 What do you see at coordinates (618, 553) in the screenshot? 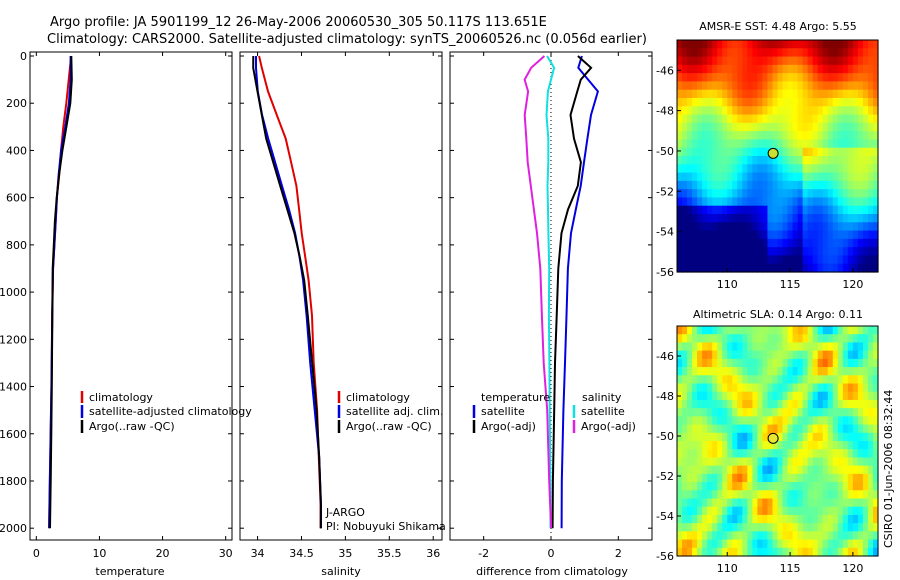
I see `x-tick-label: 2` at bounding box center [618, 553].